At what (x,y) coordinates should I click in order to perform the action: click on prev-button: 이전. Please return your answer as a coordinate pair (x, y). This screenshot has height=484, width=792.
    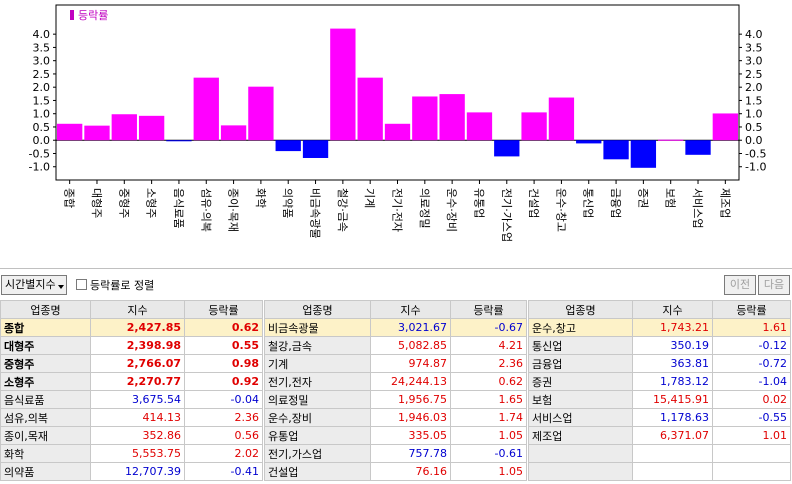
    Looking at the image, I should click on (740, 285).